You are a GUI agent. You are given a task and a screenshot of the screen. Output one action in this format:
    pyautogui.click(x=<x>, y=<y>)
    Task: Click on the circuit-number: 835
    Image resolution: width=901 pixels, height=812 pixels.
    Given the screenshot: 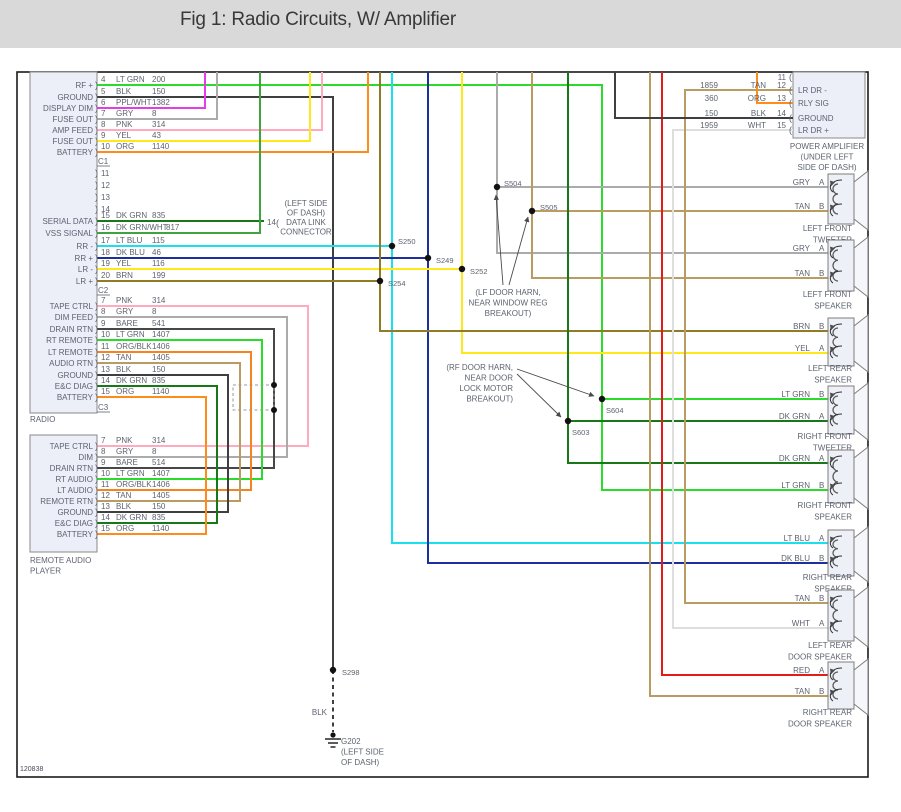 What is the action you would take?
    pyautogui.click(x=159, y=215)
    